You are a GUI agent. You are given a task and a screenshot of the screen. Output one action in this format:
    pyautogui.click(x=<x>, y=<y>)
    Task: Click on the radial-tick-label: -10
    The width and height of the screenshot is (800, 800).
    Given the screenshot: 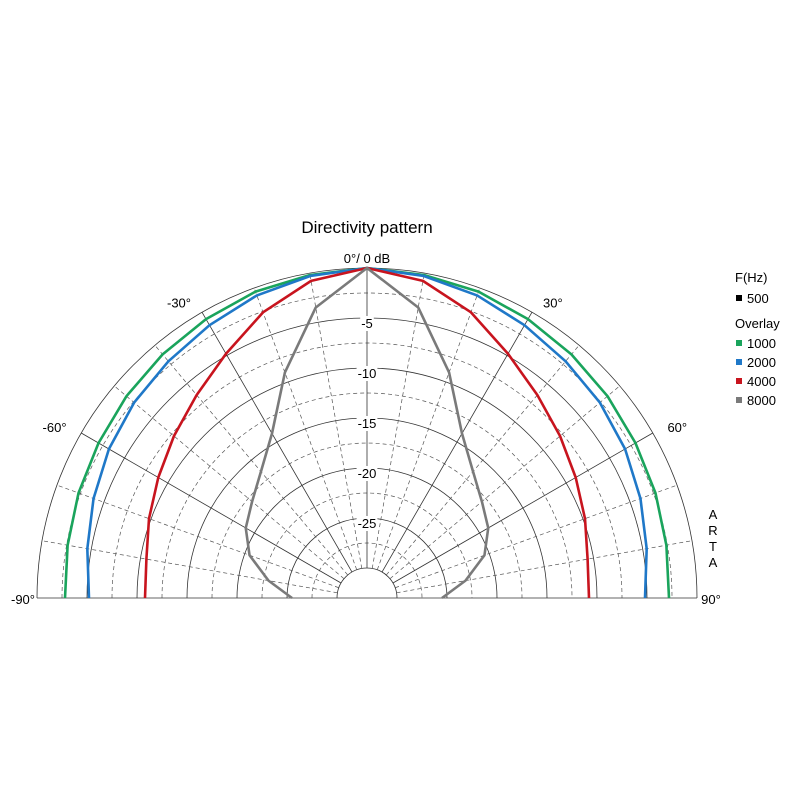 What is the action you would take?
    pyautogui.click(x=367, y=373)
    